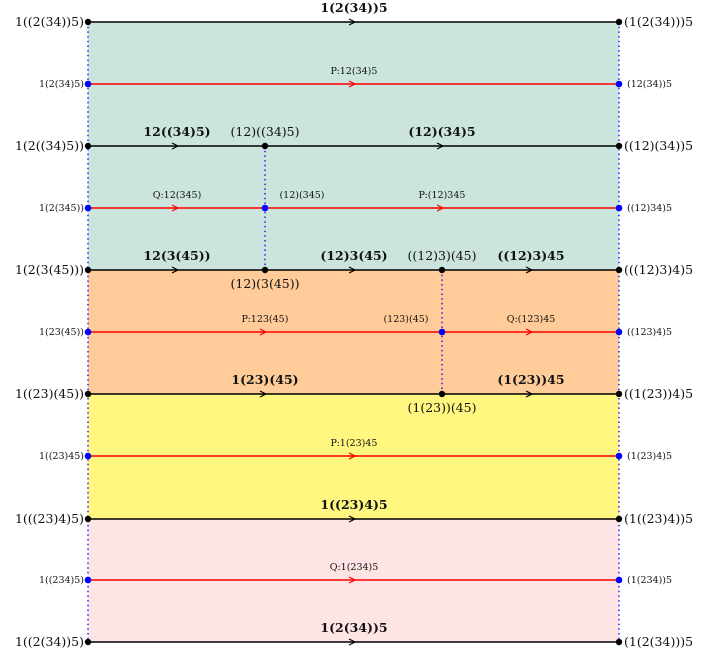 The width and height of the screenshot is (707, 650). I want to click on left-vertex-label: 1(2((34)5)), so click(49, 145).